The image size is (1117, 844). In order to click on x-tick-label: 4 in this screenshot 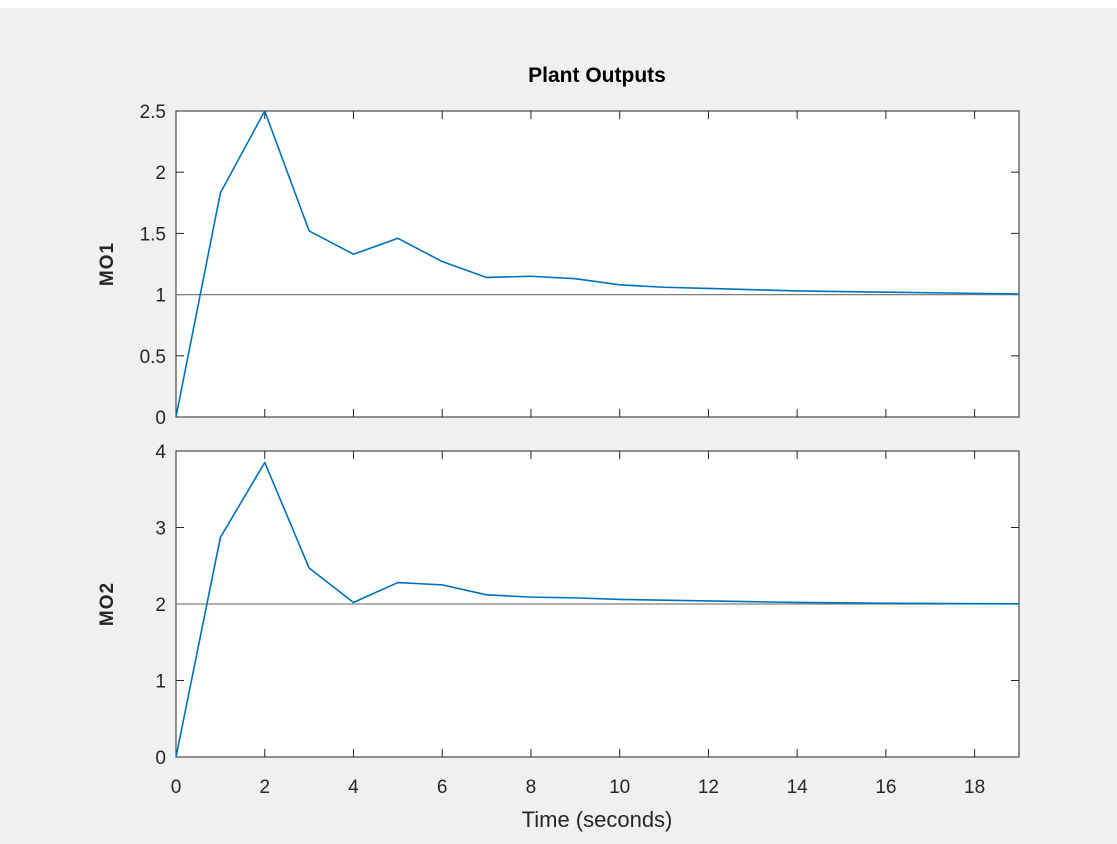, I will do `click(353, 787)`.